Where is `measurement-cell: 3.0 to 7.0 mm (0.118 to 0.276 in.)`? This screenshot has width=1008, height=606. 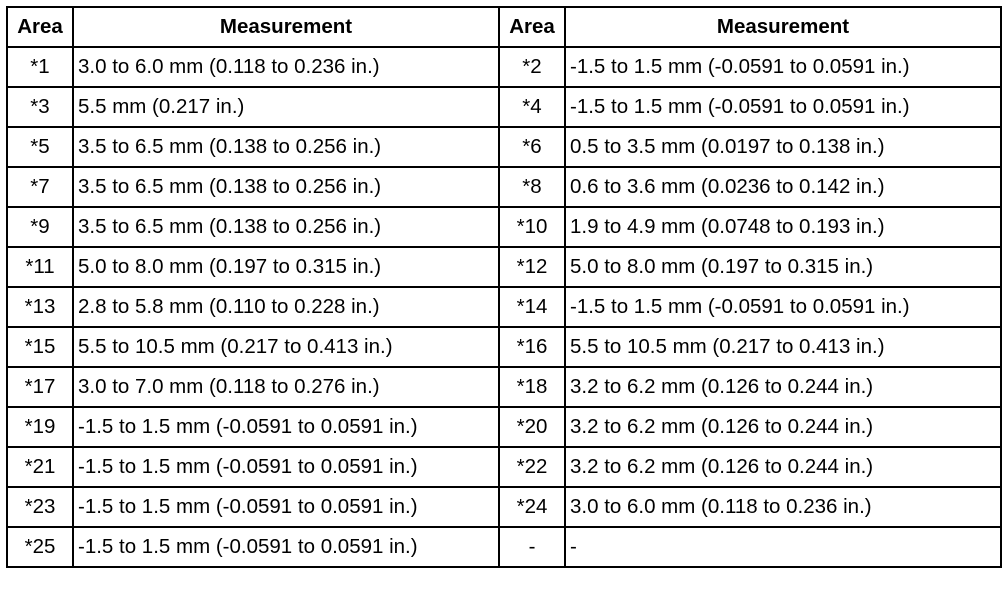 measurement-cell: 3.0 to 7.0 mm (0.118 to 0.276 in.) is located at coordinates (286, 387).